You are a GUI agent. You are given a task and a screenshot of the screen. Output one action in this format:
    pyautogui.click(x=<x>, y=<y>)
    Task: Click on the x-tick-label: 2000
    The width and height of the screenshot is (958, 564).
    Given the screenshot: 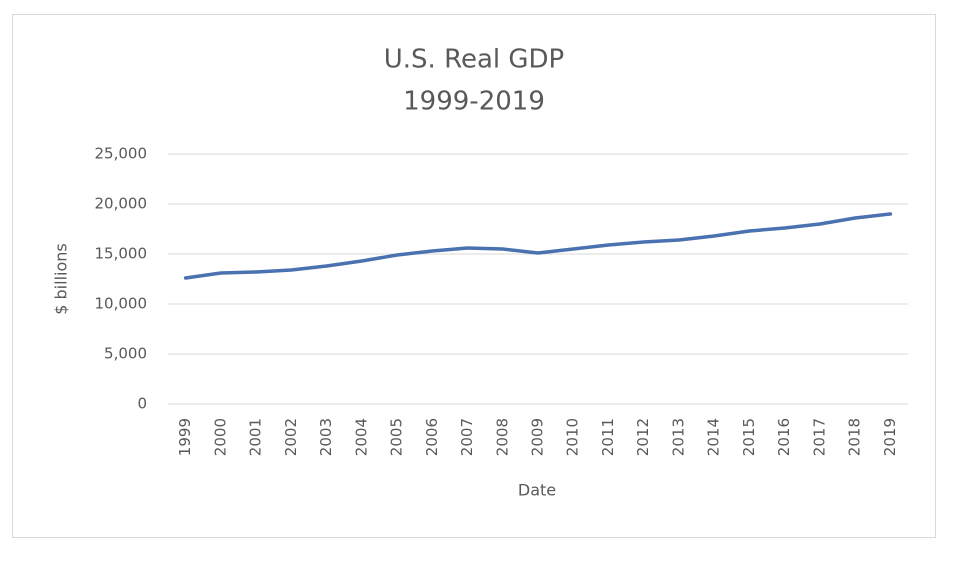 What is the action you would take?
    pyautogui.click(x=220, y=437)
    